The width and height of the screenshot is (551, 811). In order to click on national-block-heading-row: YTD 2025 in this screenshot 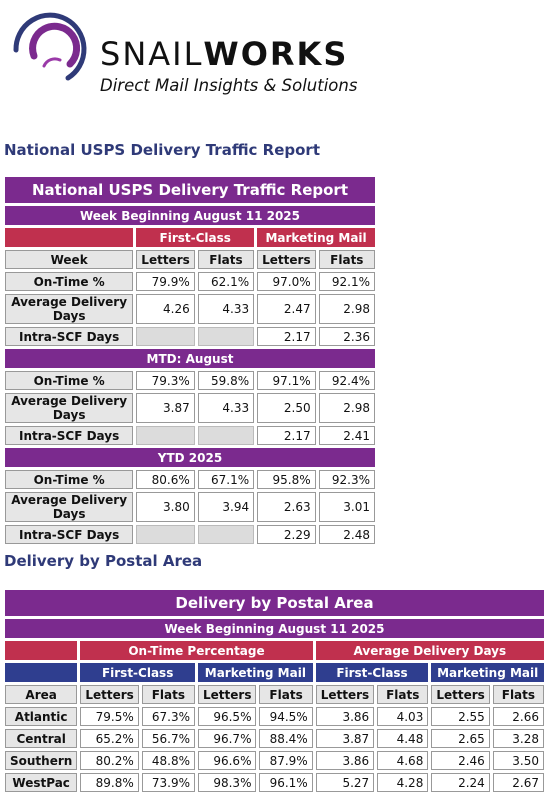, I will do `click(190, 457)`.